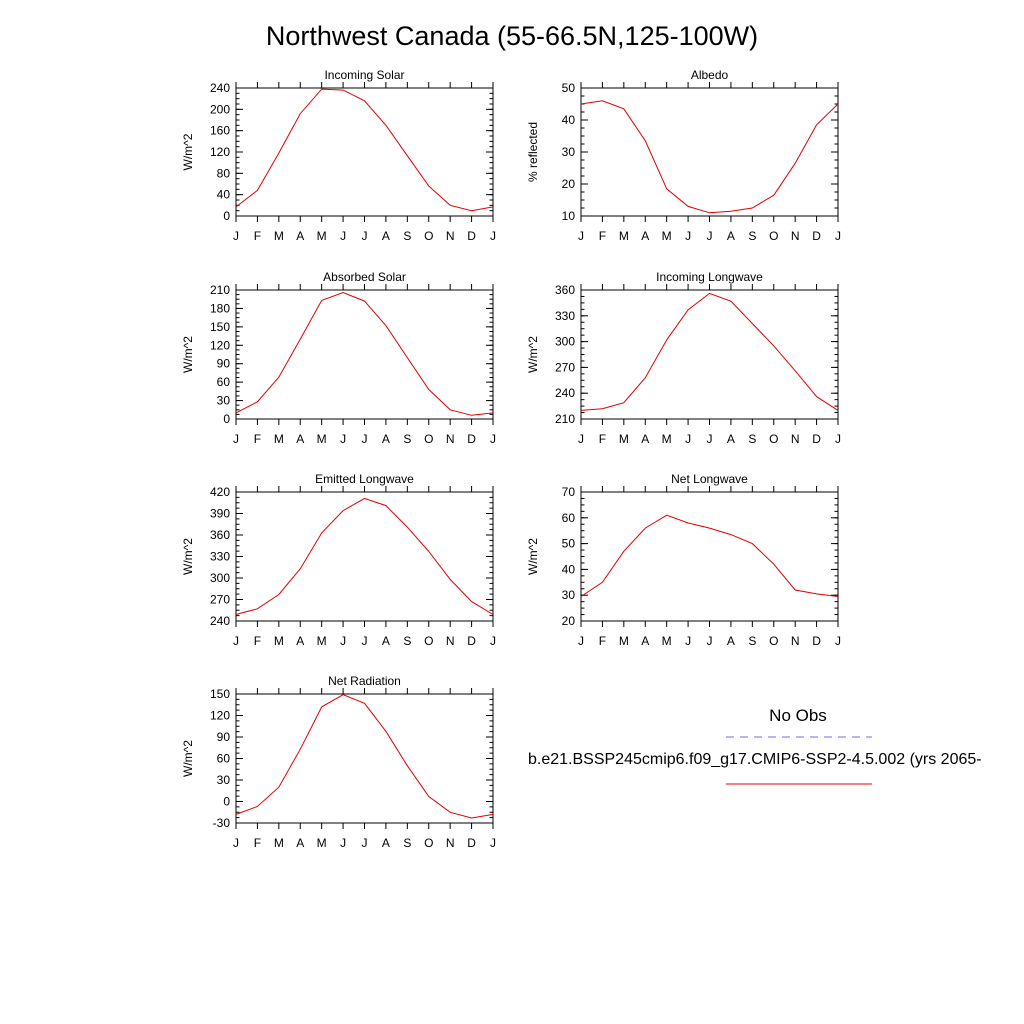  What do you see at coordinates (220, 131) in the screenshot?
I see `y-tick-label: 160` at bounding box center [220, 131].